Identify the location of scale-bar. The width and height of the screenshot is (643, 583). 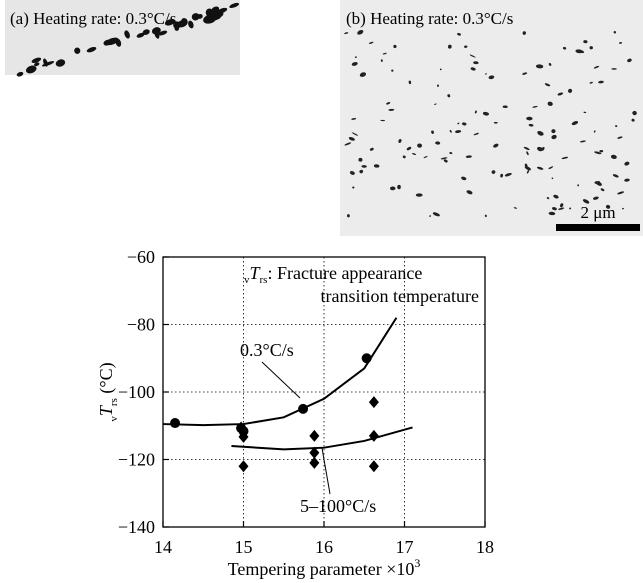
(598, 227).